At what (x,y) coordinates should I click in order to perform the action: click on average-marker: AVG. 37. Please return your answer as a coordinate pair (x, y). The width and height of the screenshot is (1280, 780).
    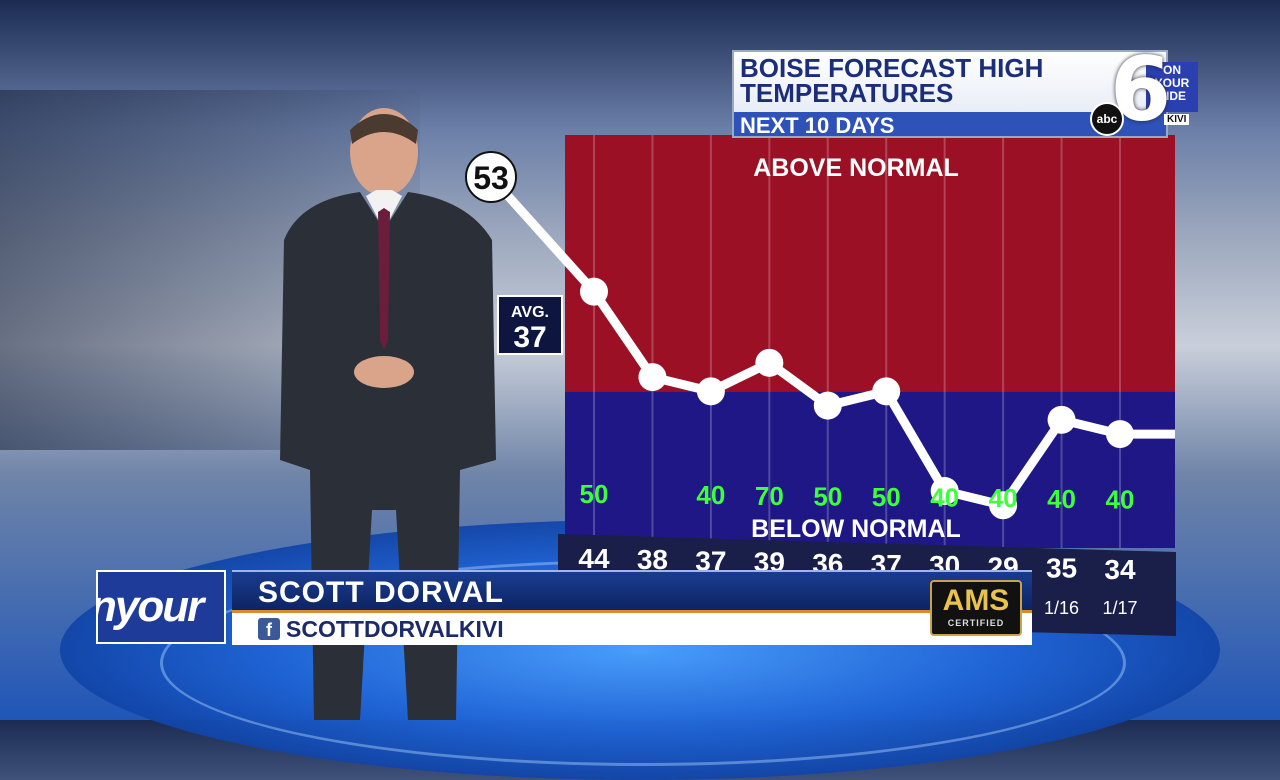
    Looking at the image, I should click on (530, 325).